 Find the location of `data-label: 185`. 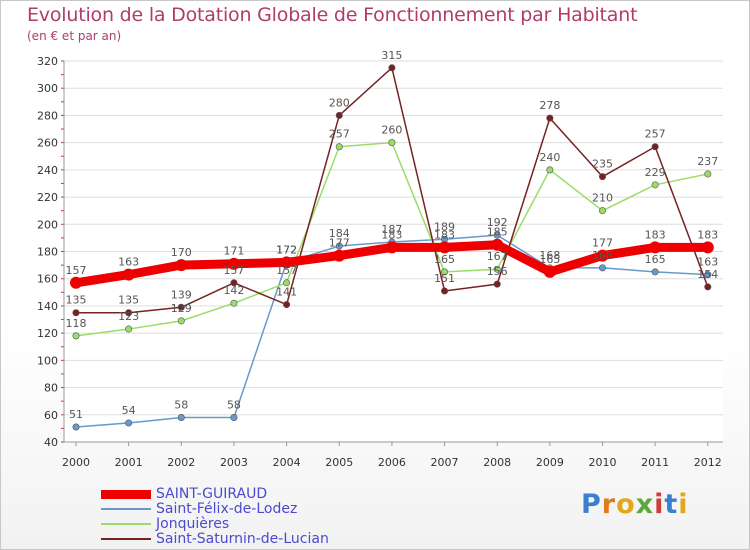

data-label: 185 is located at coordinates (497, 232).